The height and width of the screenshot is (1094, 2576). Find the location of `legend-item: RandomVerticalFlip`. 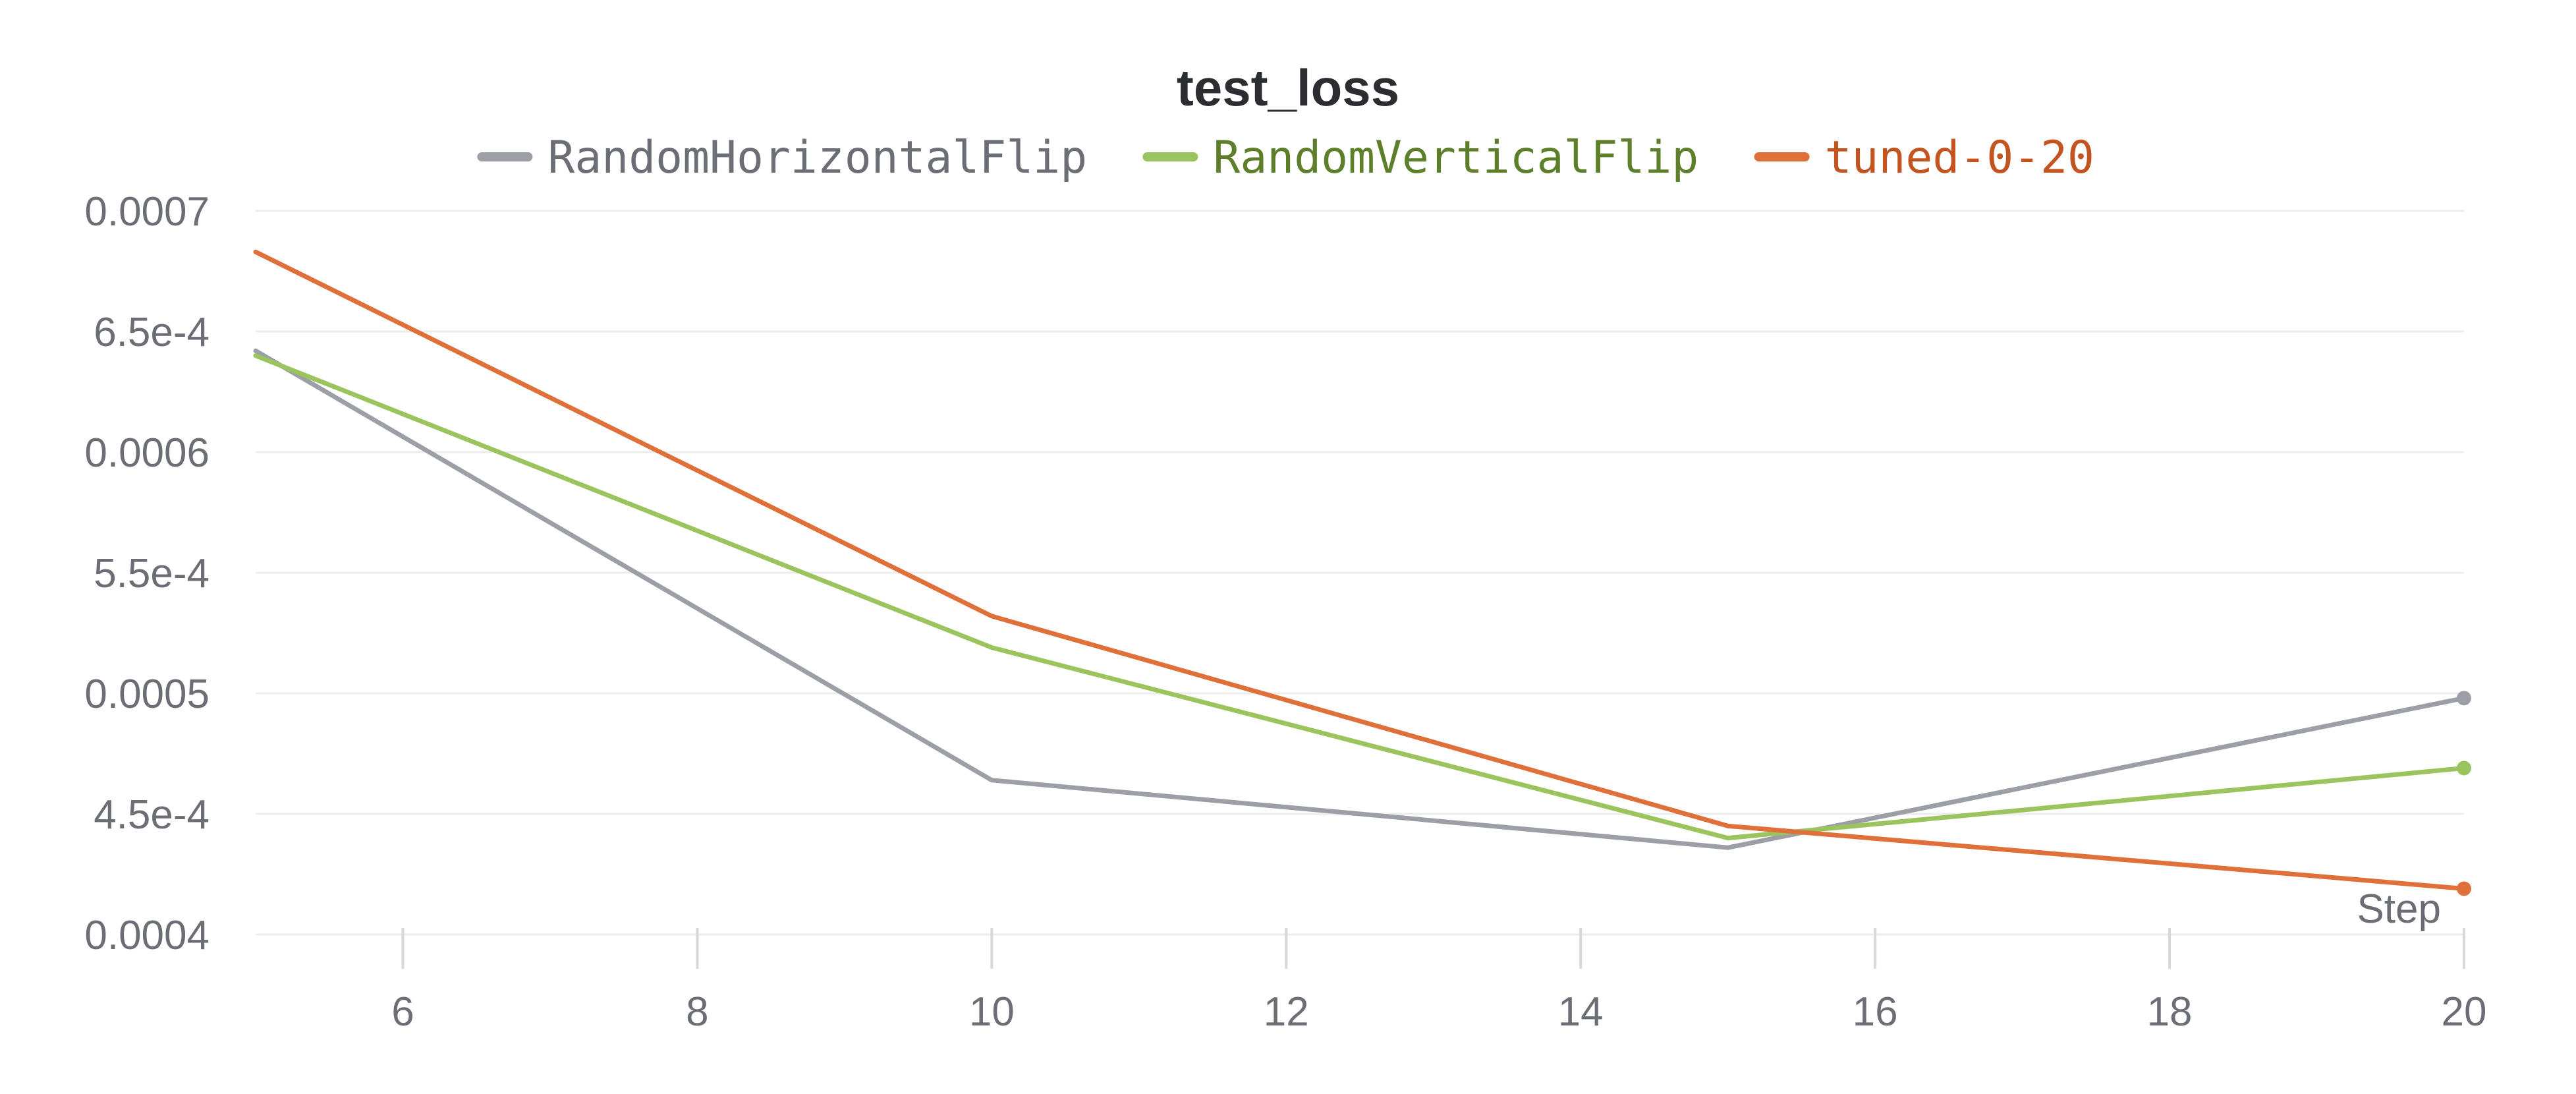

legend-item: RandomVerticalFlip is located at coordinates (1420, 158).